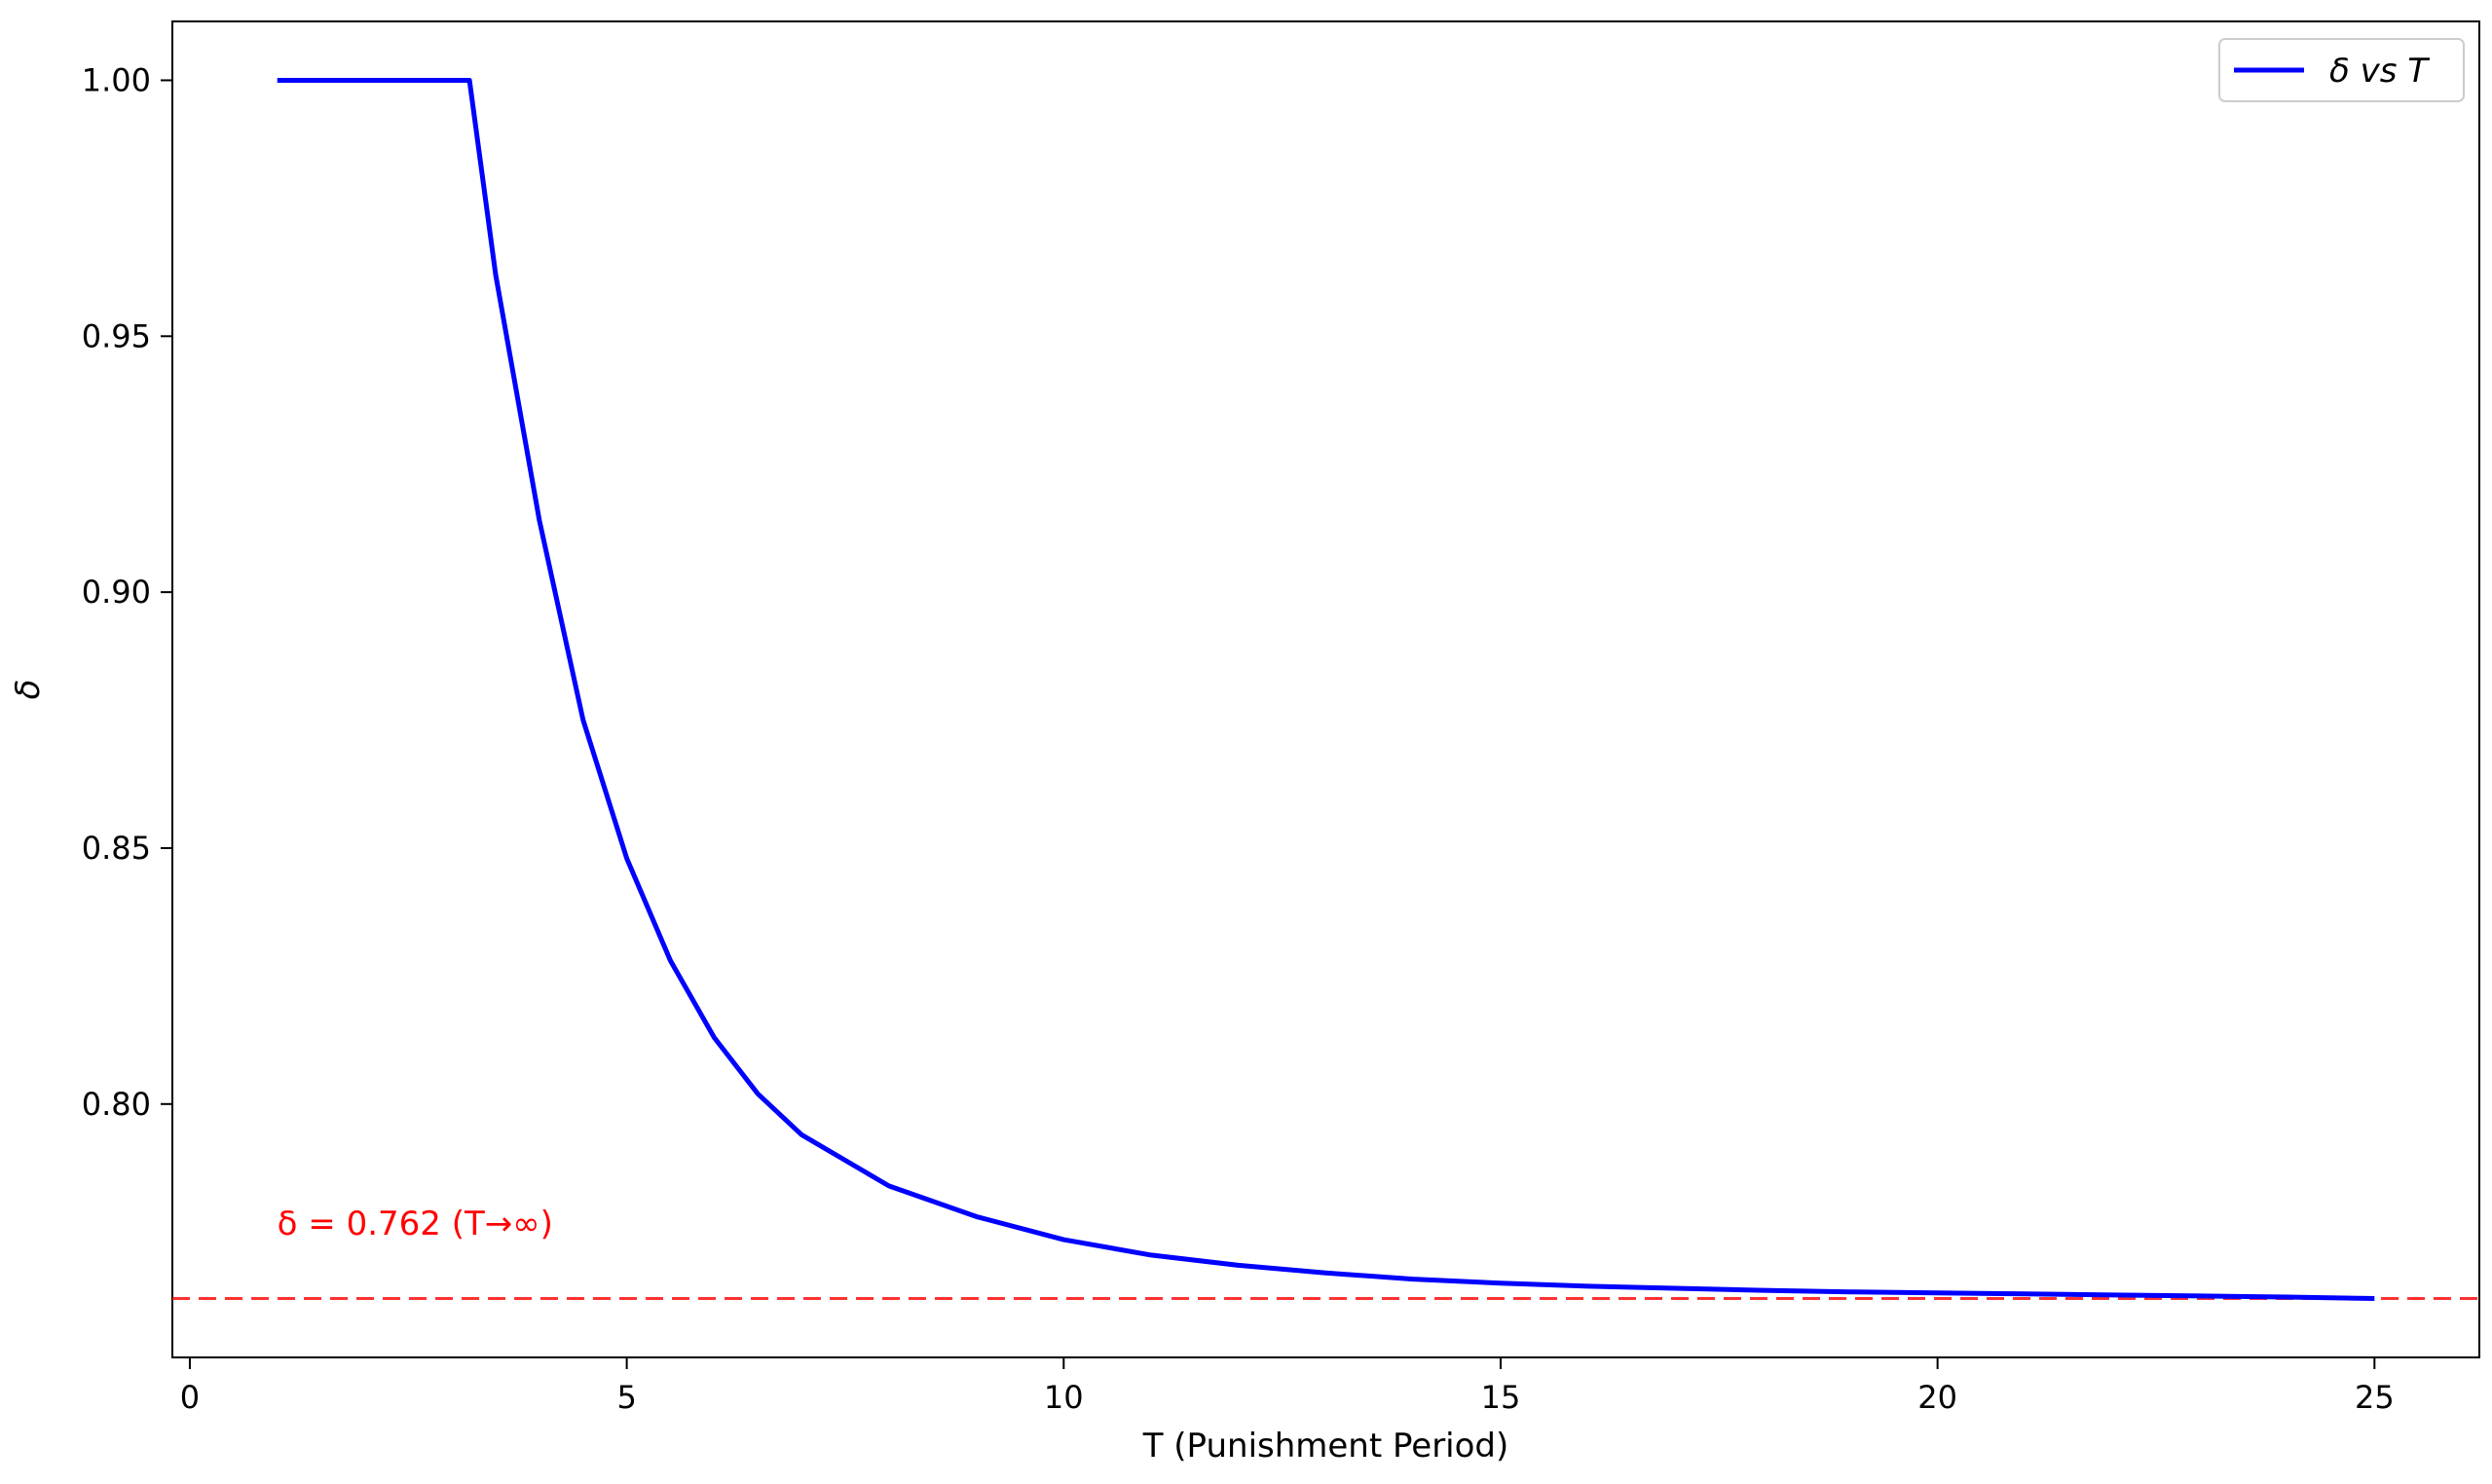 The height and width of the screenshot is (1484, 2492). What do you see at coordinates (1325, 1446) in the screenshot?
I see `x-axis-label: T (Punishment Period)` at bounding box center [1325, 1446].